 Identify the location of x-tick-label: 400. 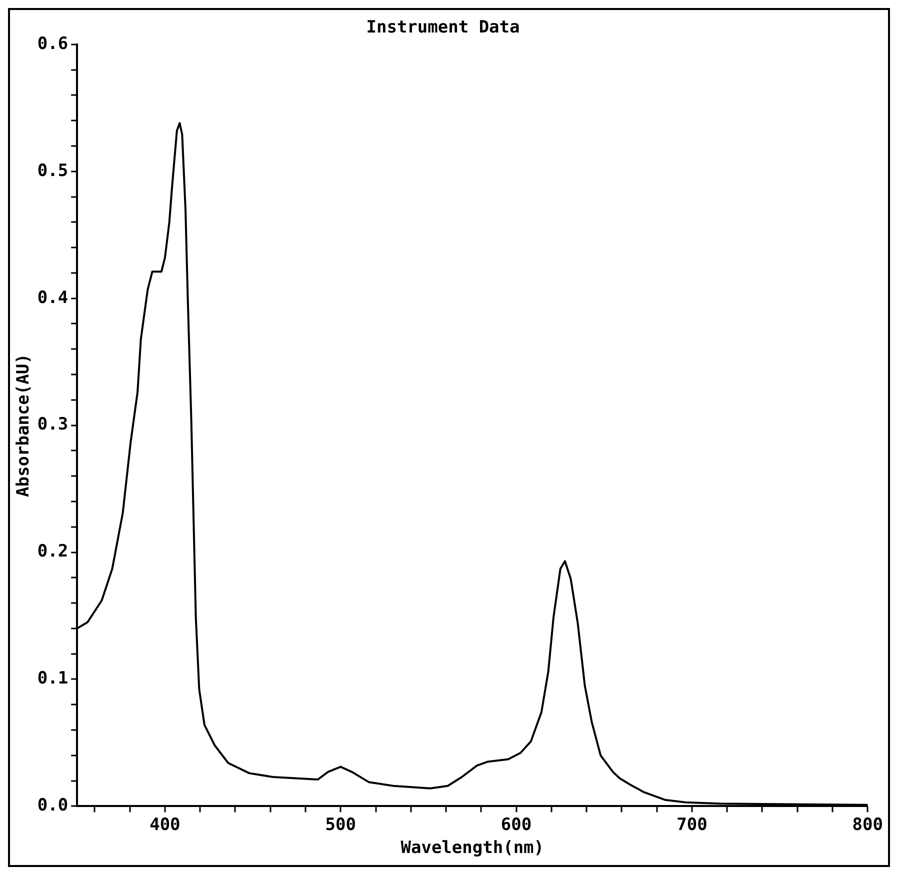
(165, 824).